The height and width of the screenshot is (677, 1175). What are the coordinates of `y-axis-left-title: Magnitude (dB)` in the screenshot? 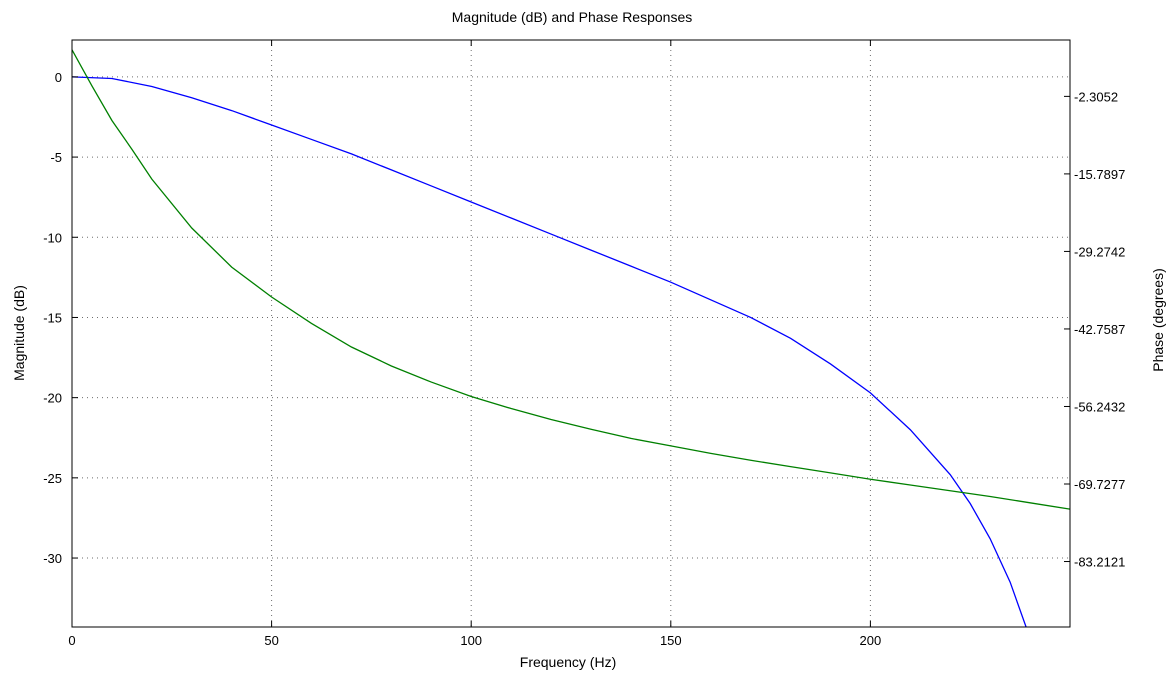 It's located at (19, 333).